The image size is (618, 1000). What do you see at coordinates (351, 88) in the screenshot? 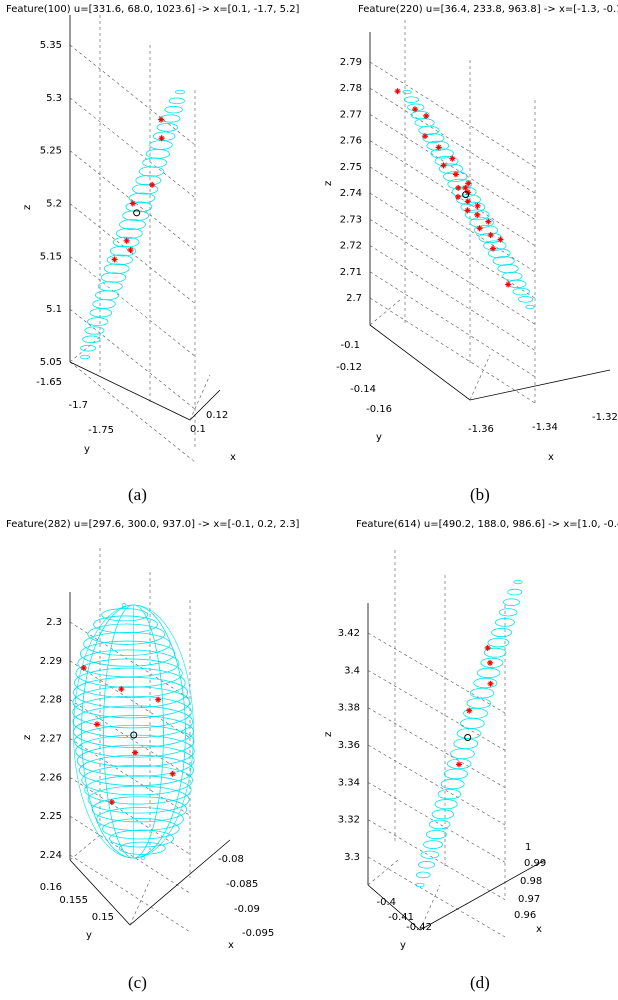
I see `z-tick-label: 2.78` at bounding box center [351, 88].